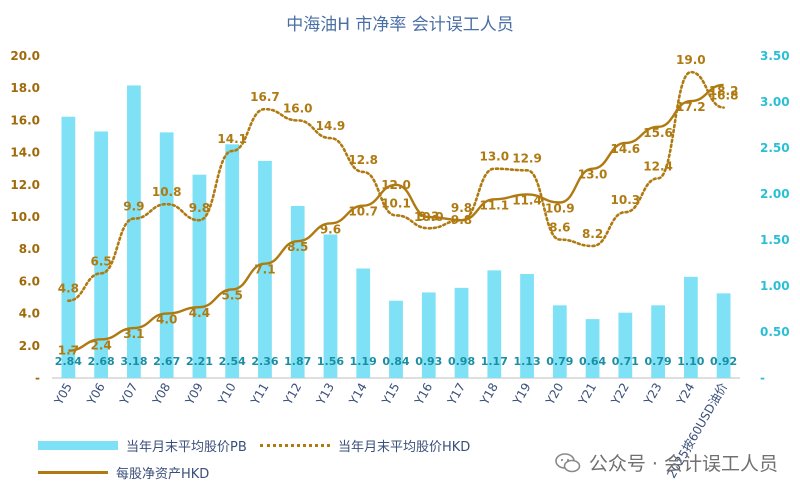 The image size is (800, 492). I want to click on x-axis-tick-label: Y13, so click(325, 394).